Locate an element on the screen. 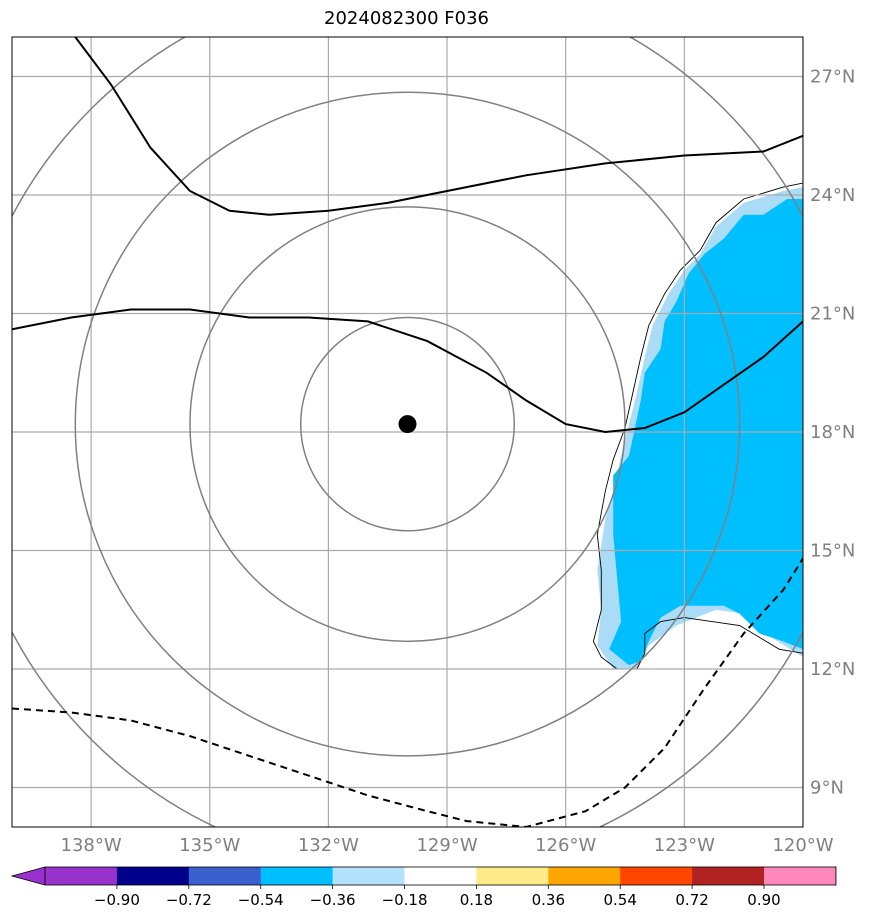  colorbar-tick-label: 0.54 is located at coordinates (620, 900).